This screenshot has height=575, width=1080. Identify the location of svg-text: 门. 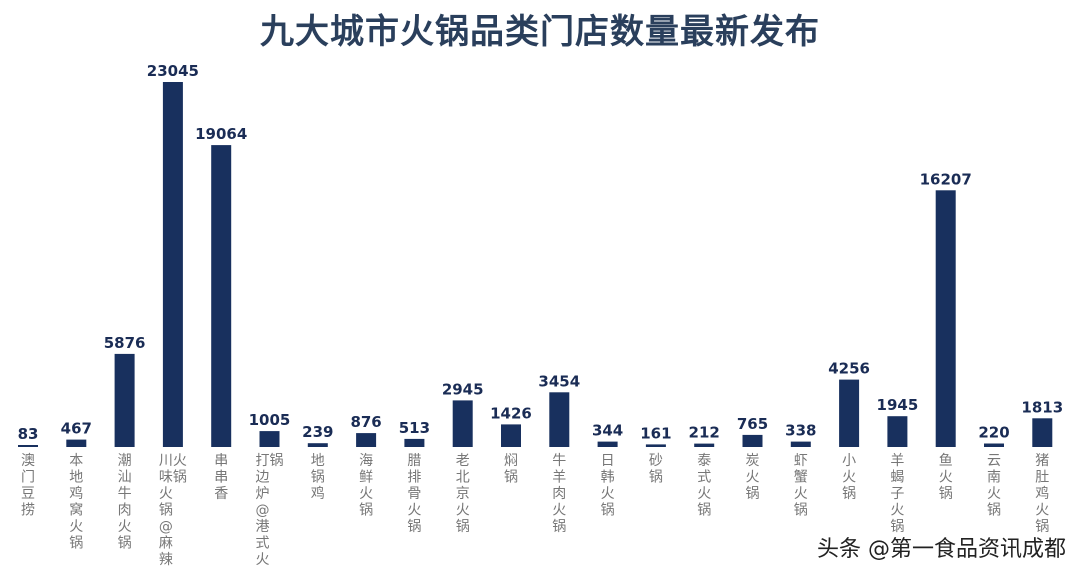
(28, 478).